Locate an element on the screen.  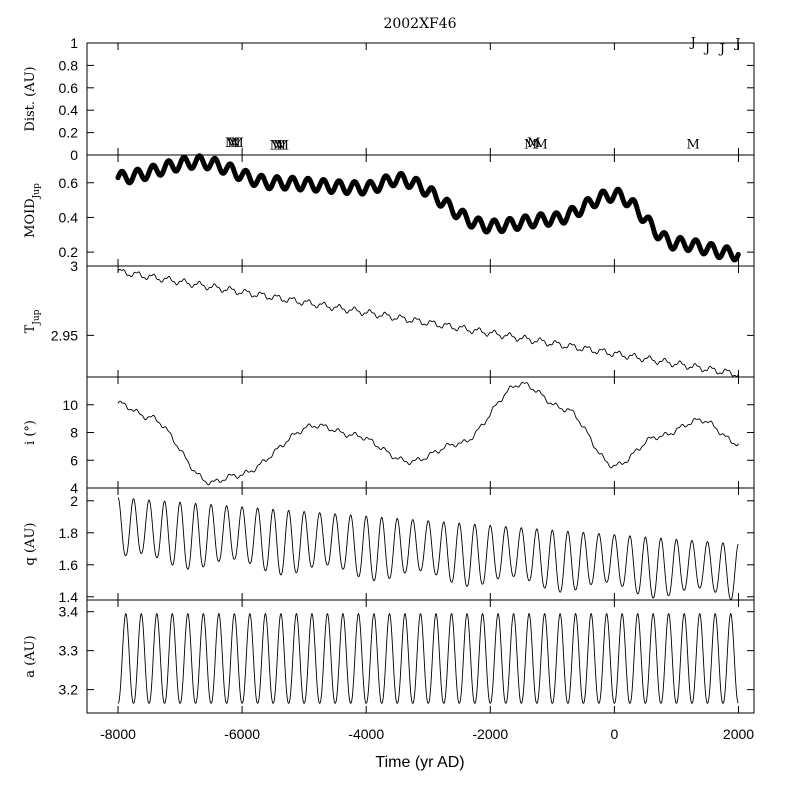
y-tick-label: 10 is located at coordinates (70, 405).